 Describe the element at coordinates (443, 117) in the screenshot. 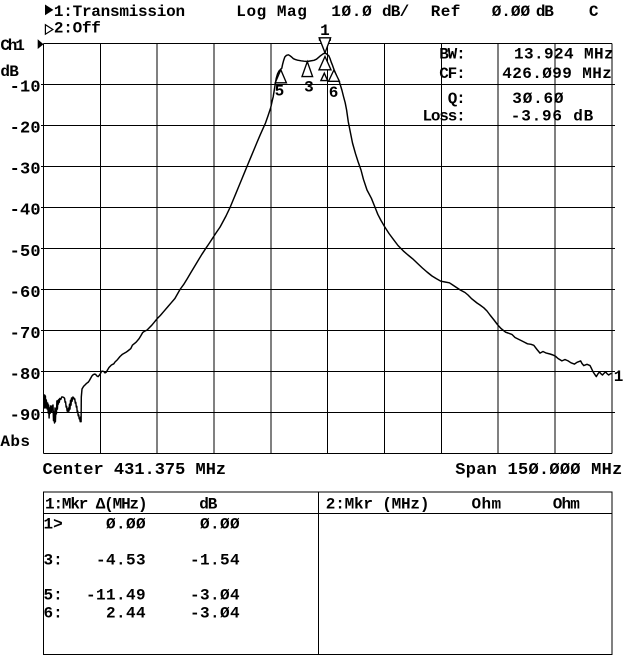

I see `svg-text: Loss:` at that location.